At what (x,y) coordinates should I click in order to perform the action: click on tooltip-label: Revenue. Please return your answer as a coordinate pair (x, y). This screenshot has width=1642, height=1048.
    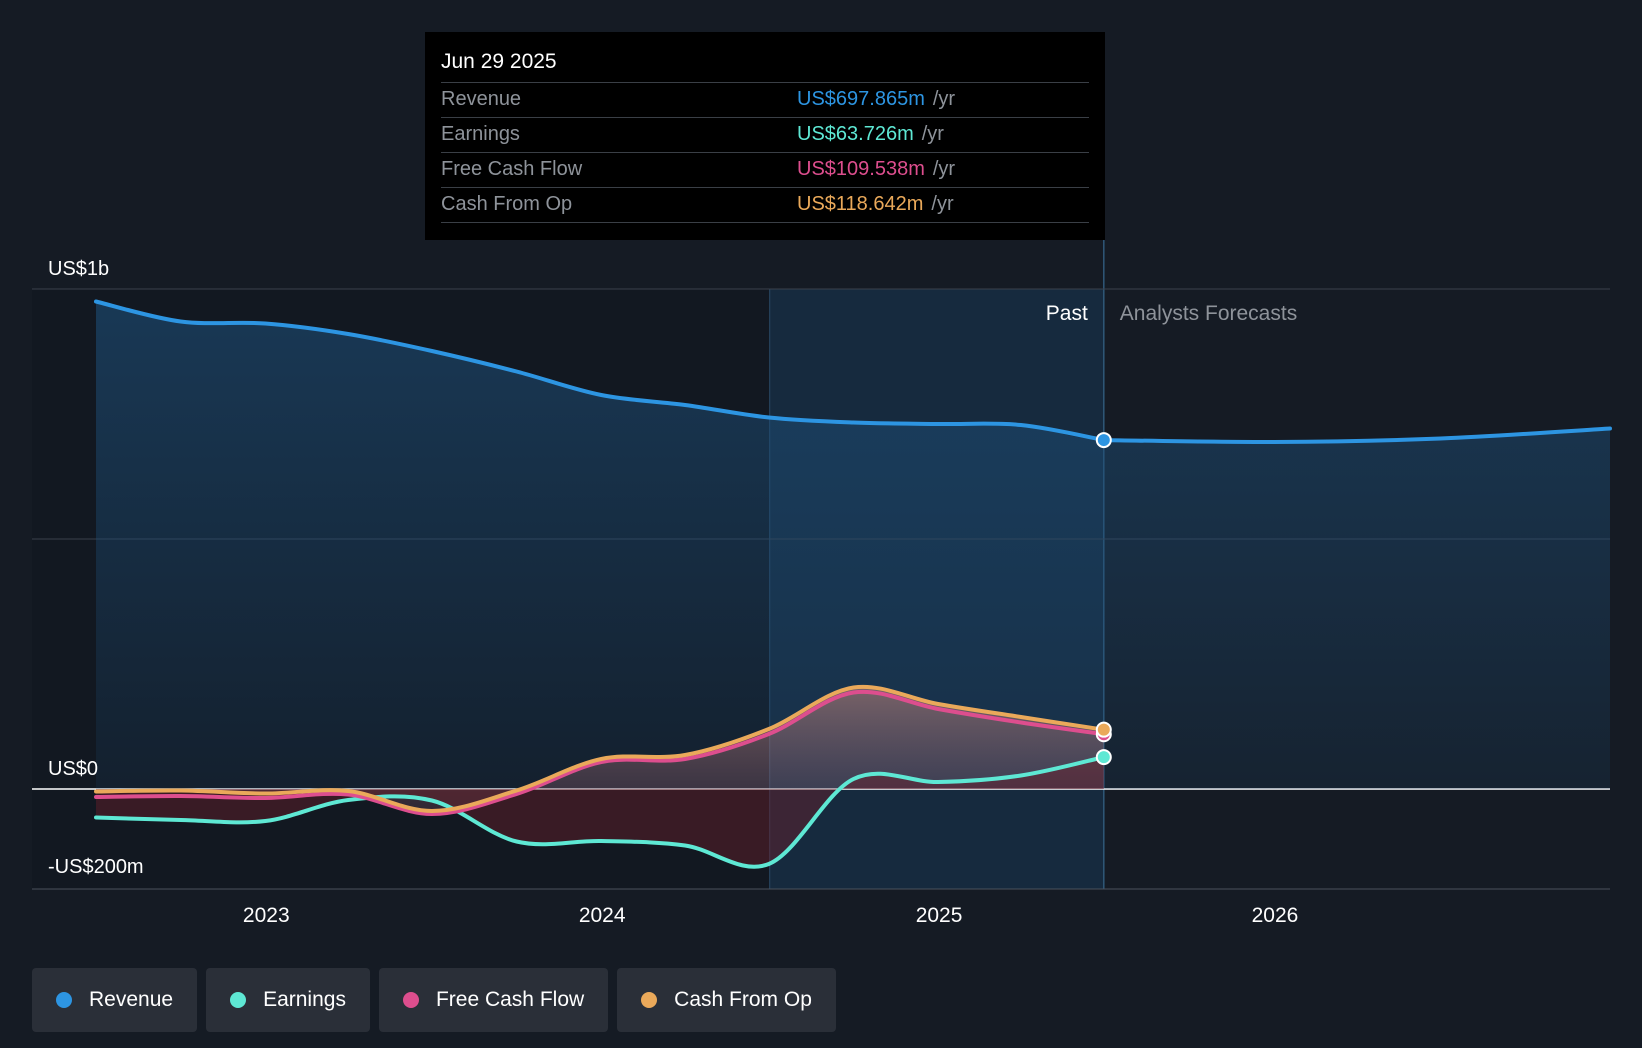
    Looking at the image, I should click on (481, 99).